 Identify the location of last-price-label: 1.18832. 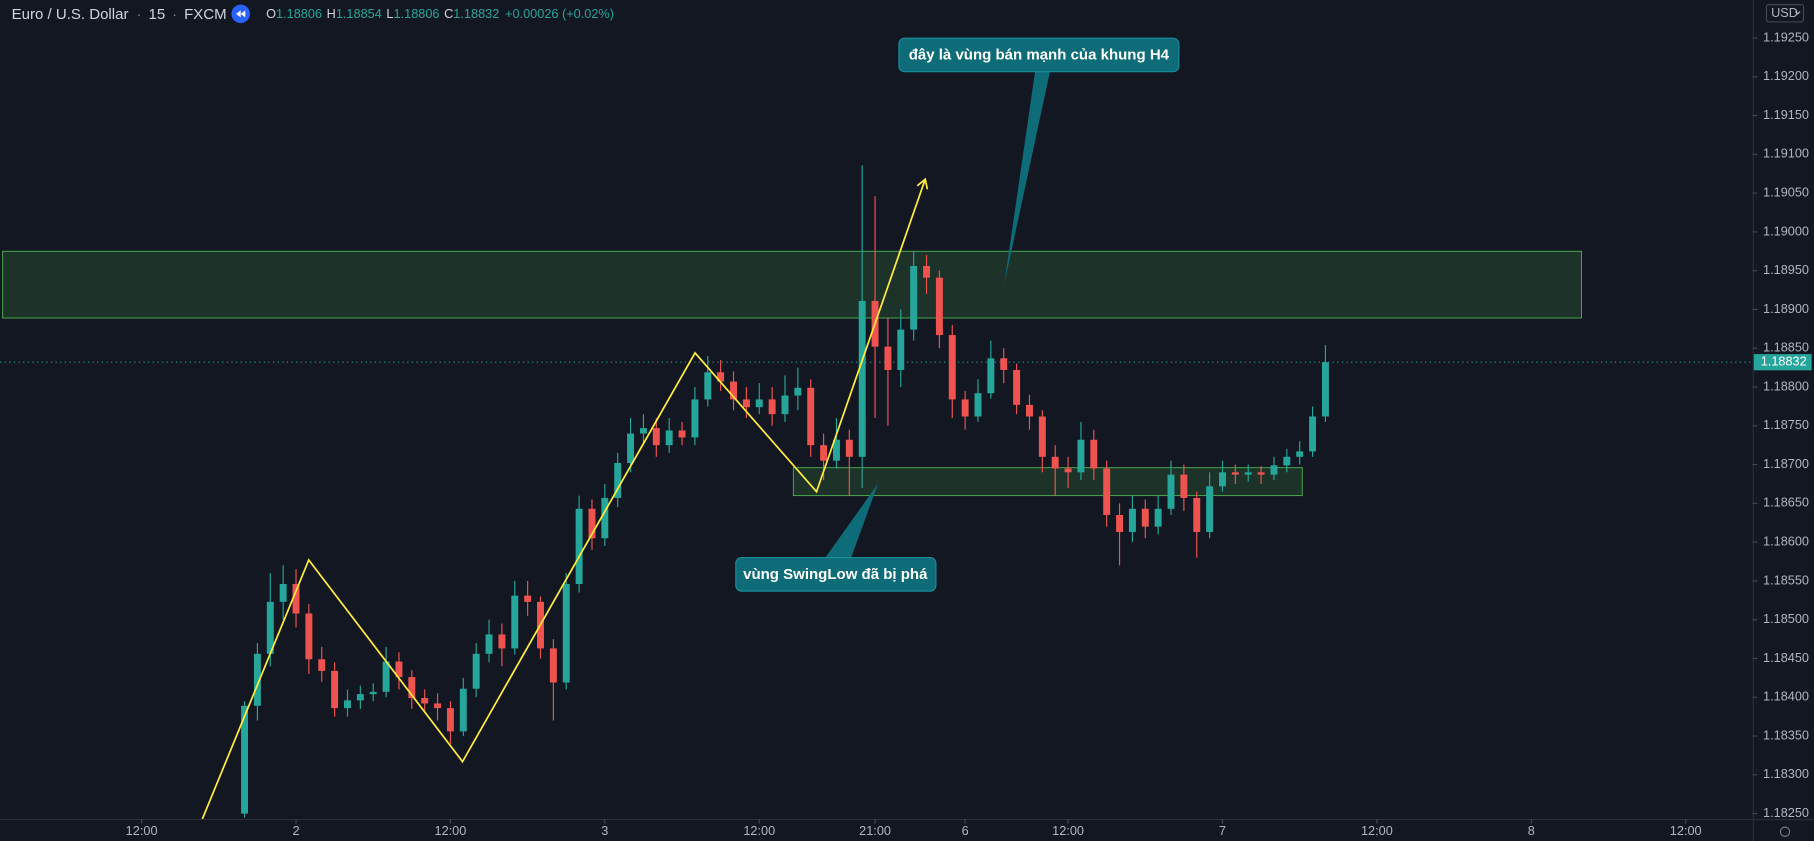
(1784, 361).